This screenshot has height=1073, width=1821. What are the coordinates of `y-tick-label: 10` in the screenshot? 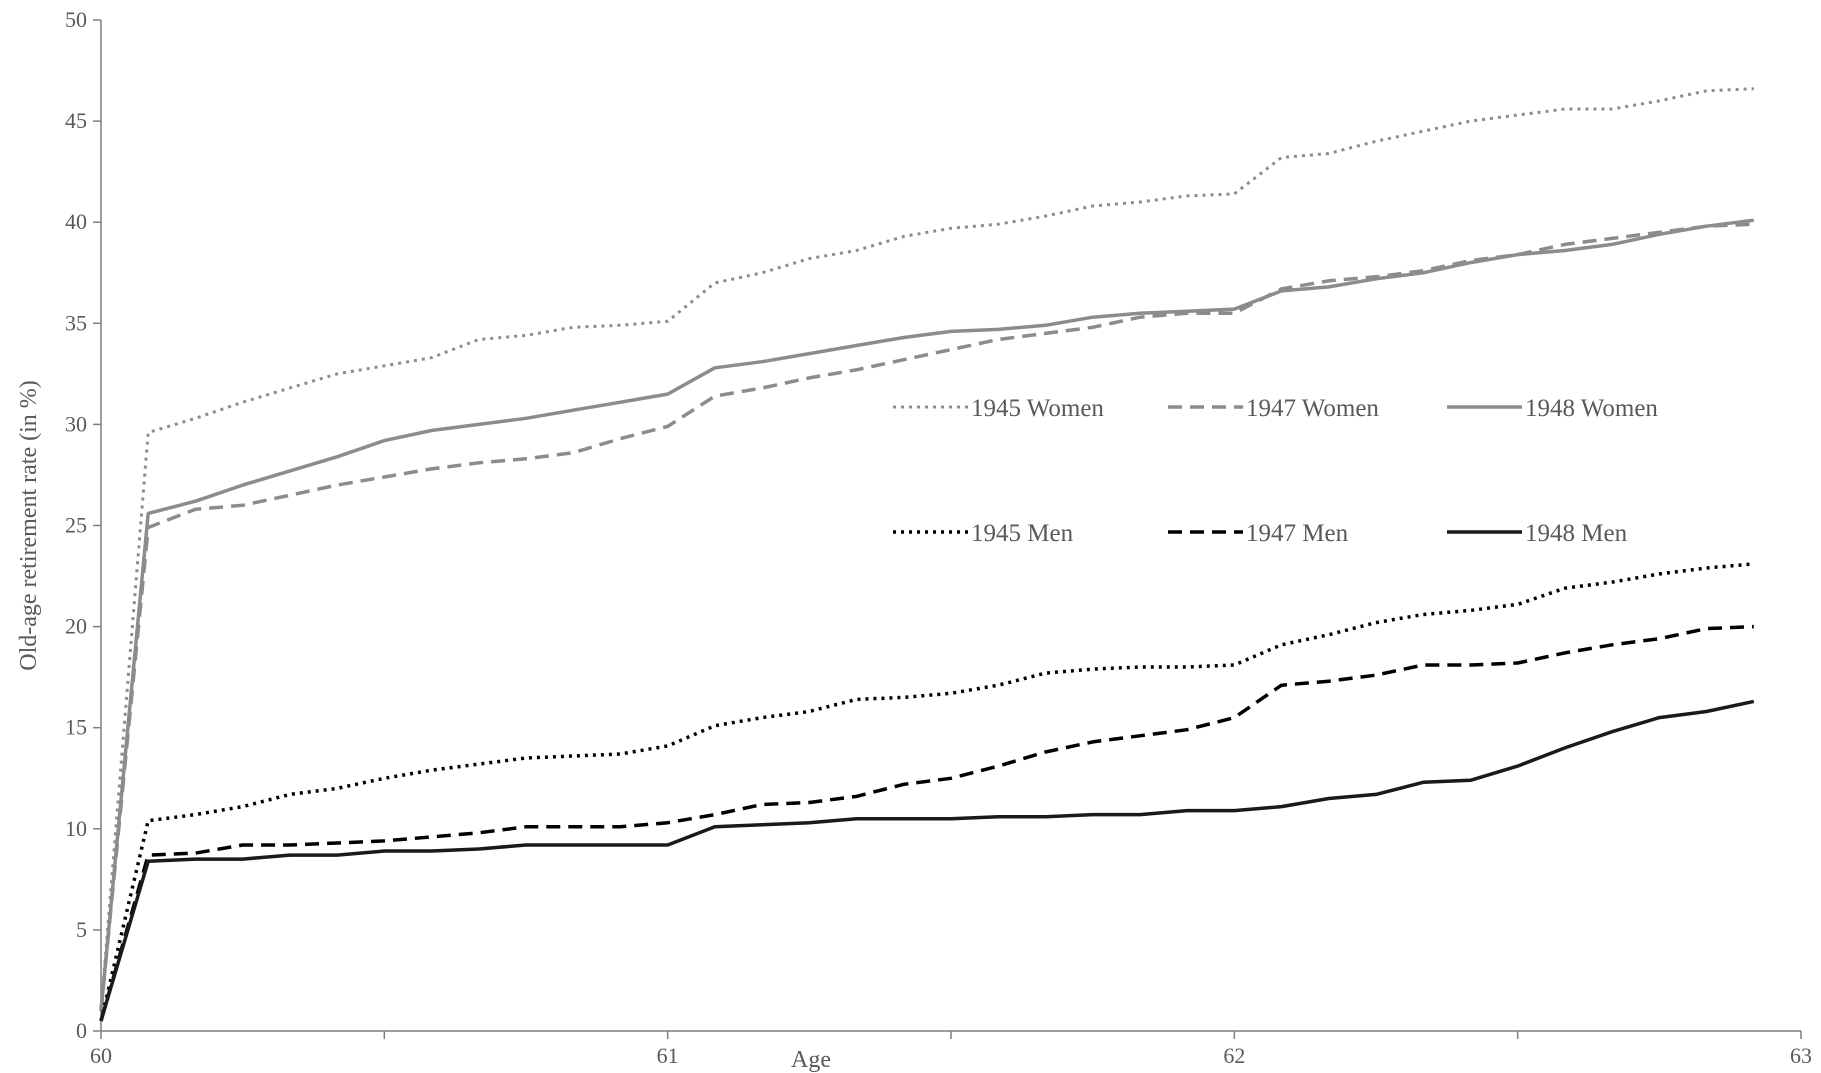 It's located at (76, 828).